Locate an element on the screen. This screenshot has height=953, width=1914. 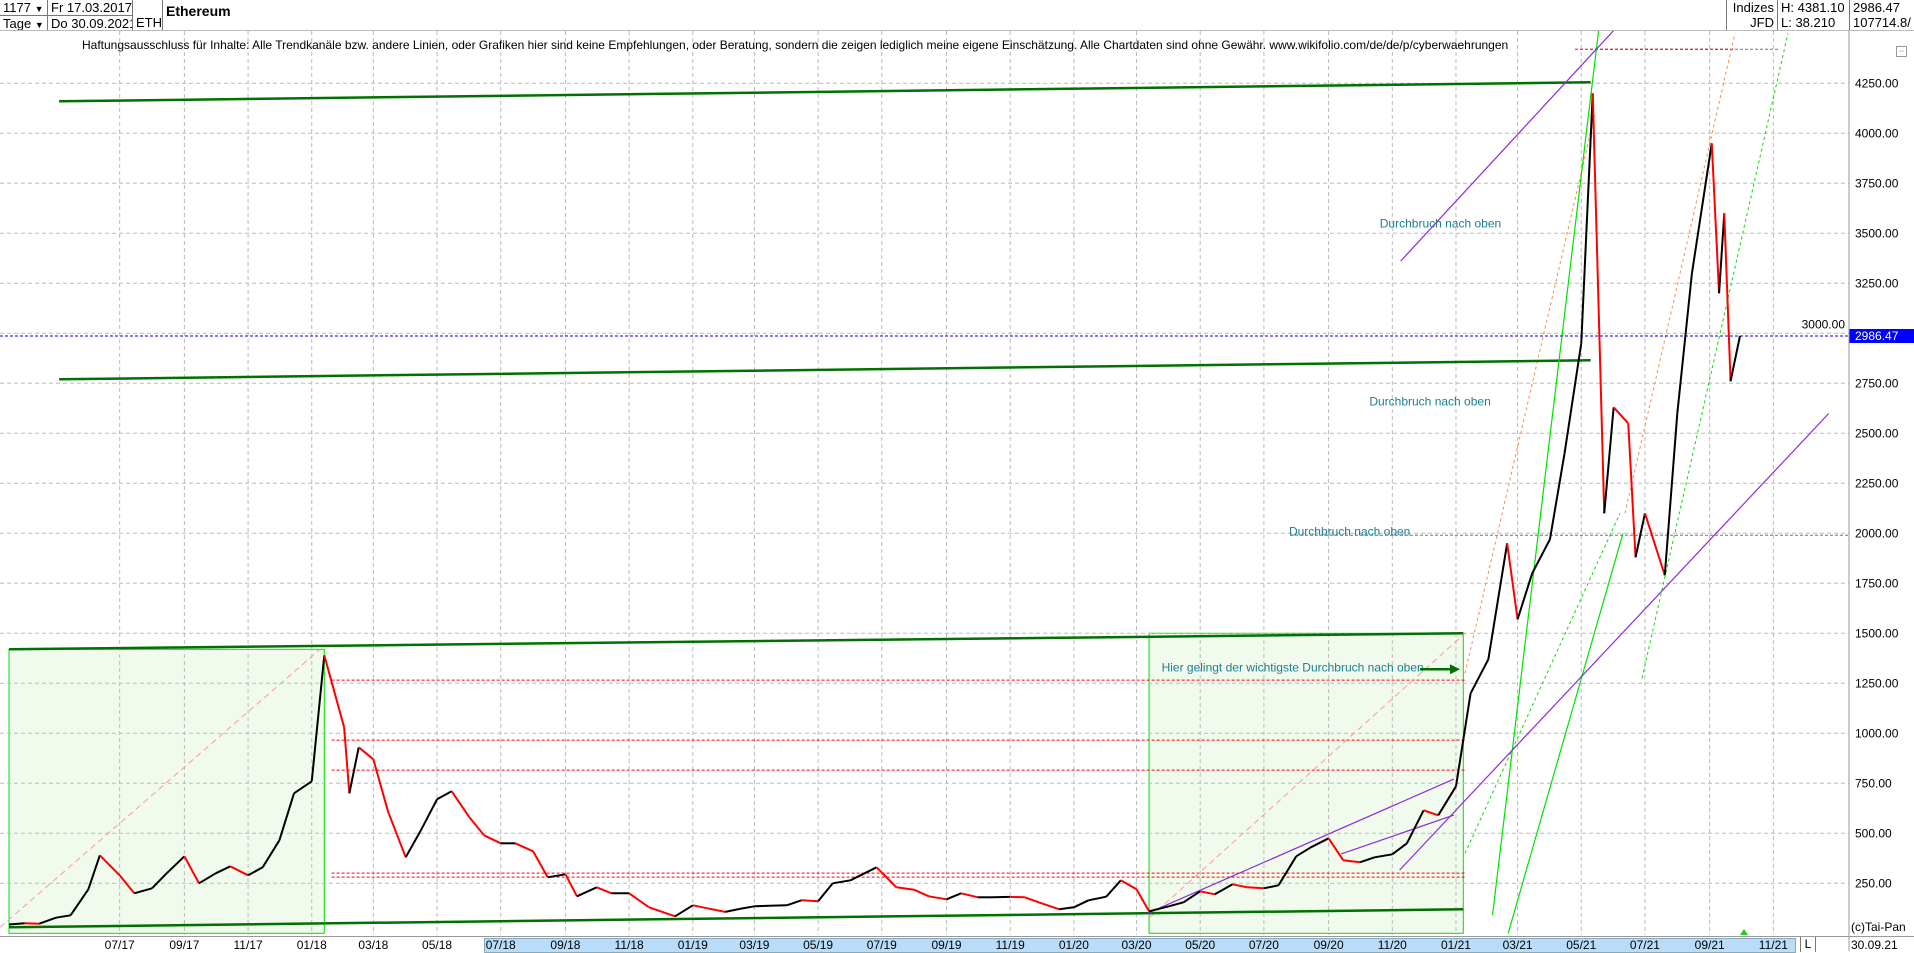
y-tick-label: 3250.00 is located at coordinates (1877, 283).